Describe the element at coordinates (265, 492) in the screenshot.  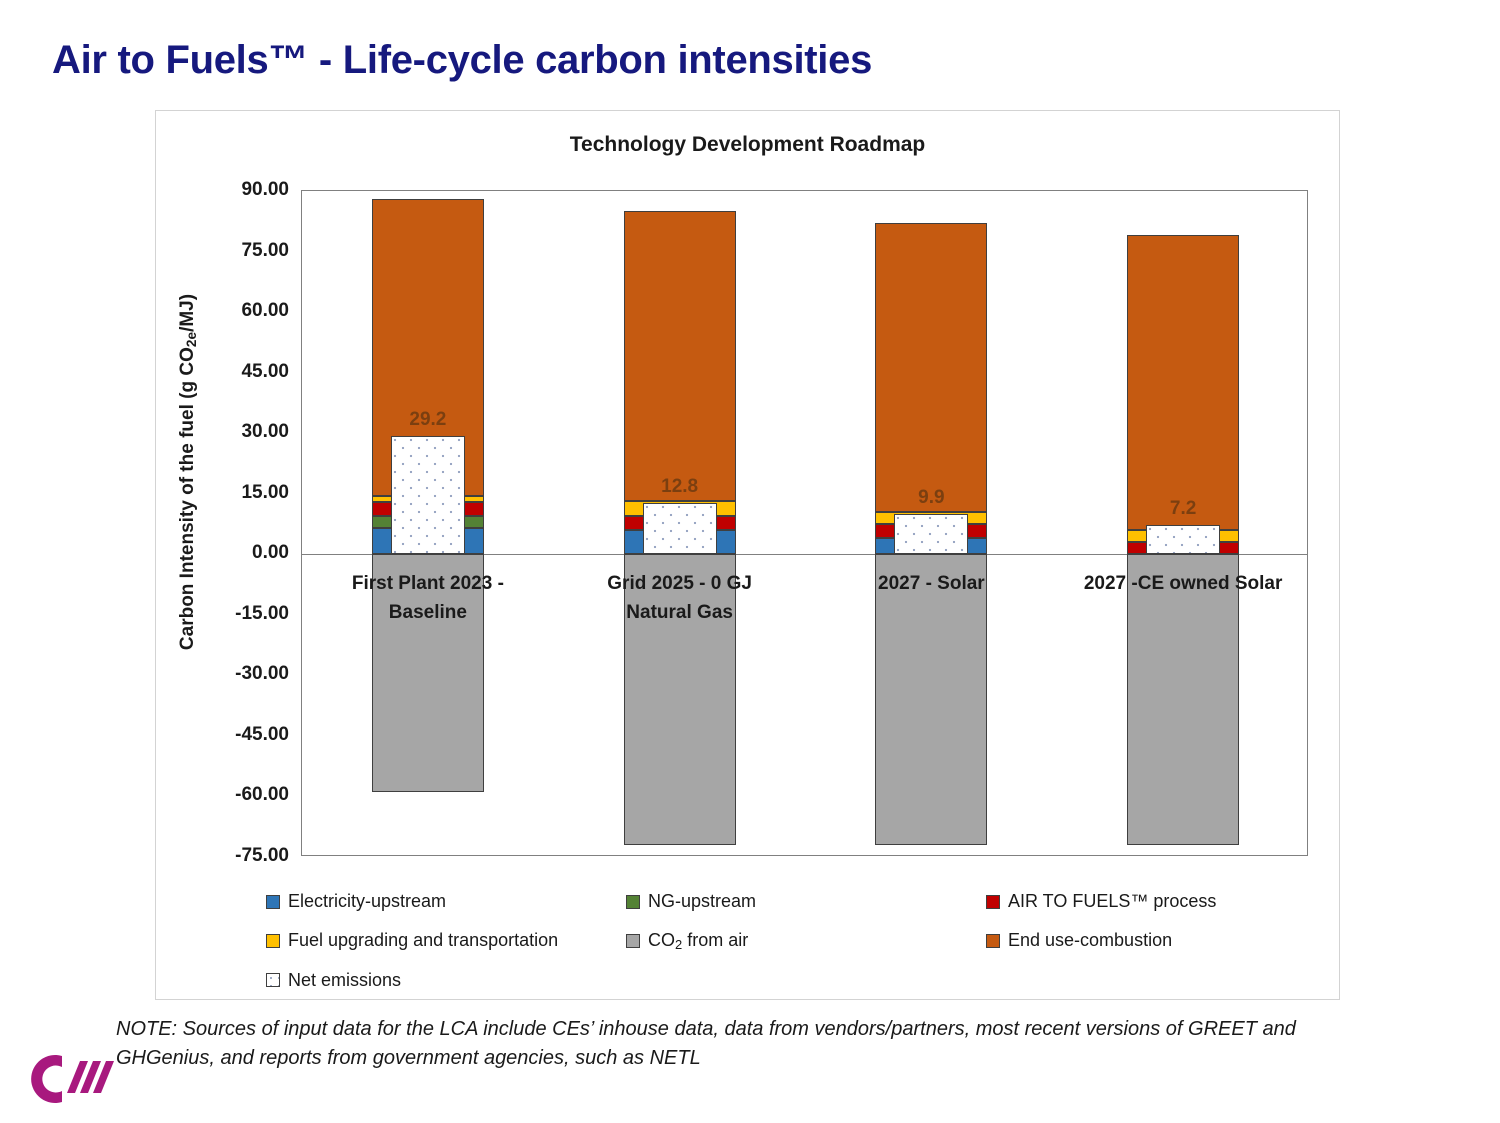
I see `y-axis-tick-label: 15.00` at that location.